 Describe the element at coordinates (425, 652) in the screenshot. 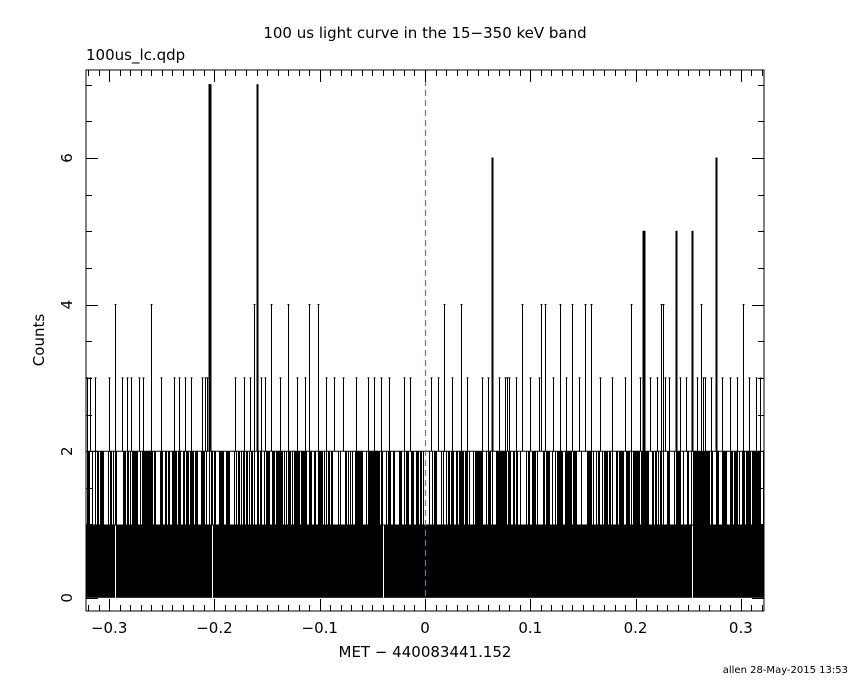

I see `x-axis-label: MET − 440083441.152` at that location.